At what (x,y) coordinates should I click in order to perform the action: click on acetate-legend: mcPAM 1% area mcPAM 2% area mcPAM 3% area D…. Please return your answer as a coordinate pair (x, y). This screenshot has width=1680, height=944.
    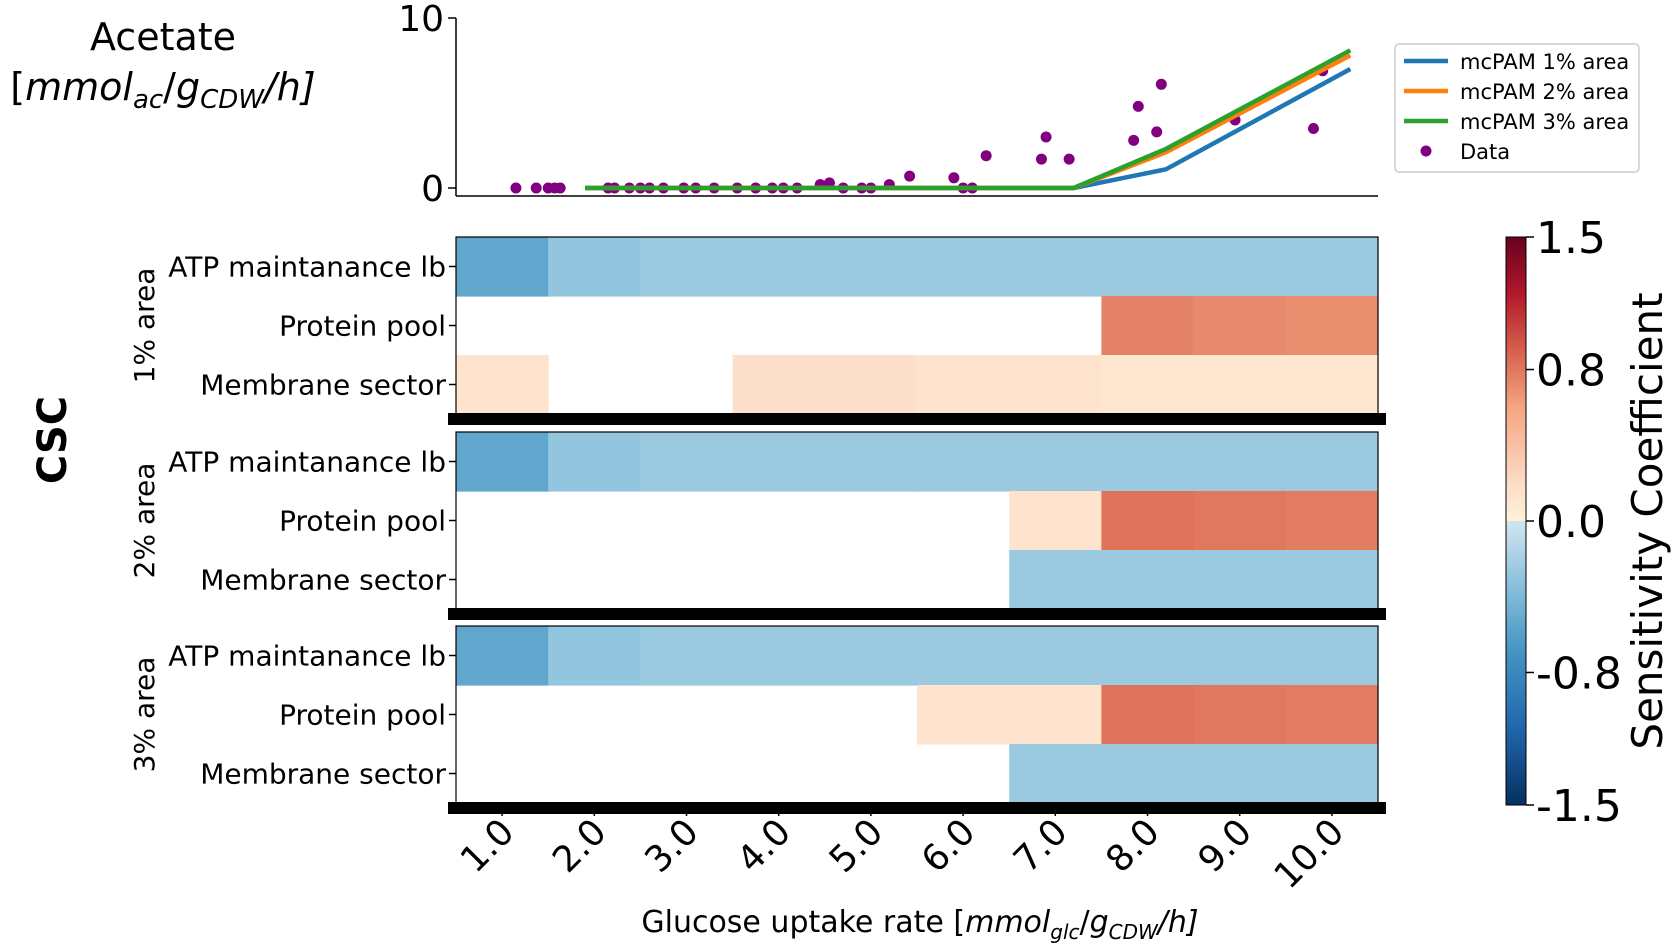
    Looking at the image, I should click on (1517, 108).